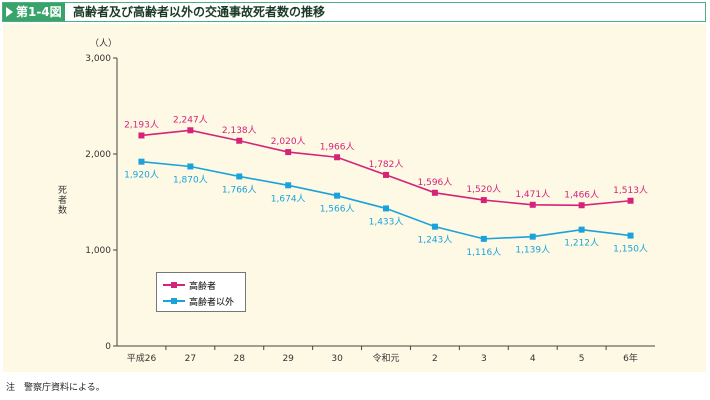  I want to click on legend-label-non-elderly: 高齢者以外, so click(212, 302).